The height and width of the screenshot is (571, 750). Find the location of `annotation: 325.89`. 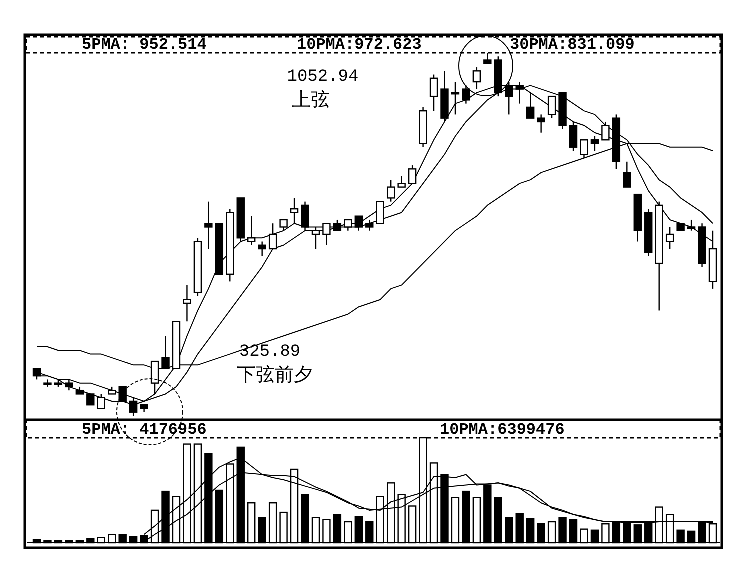

annotation: 325.89 is located at coordinates (270, 352).